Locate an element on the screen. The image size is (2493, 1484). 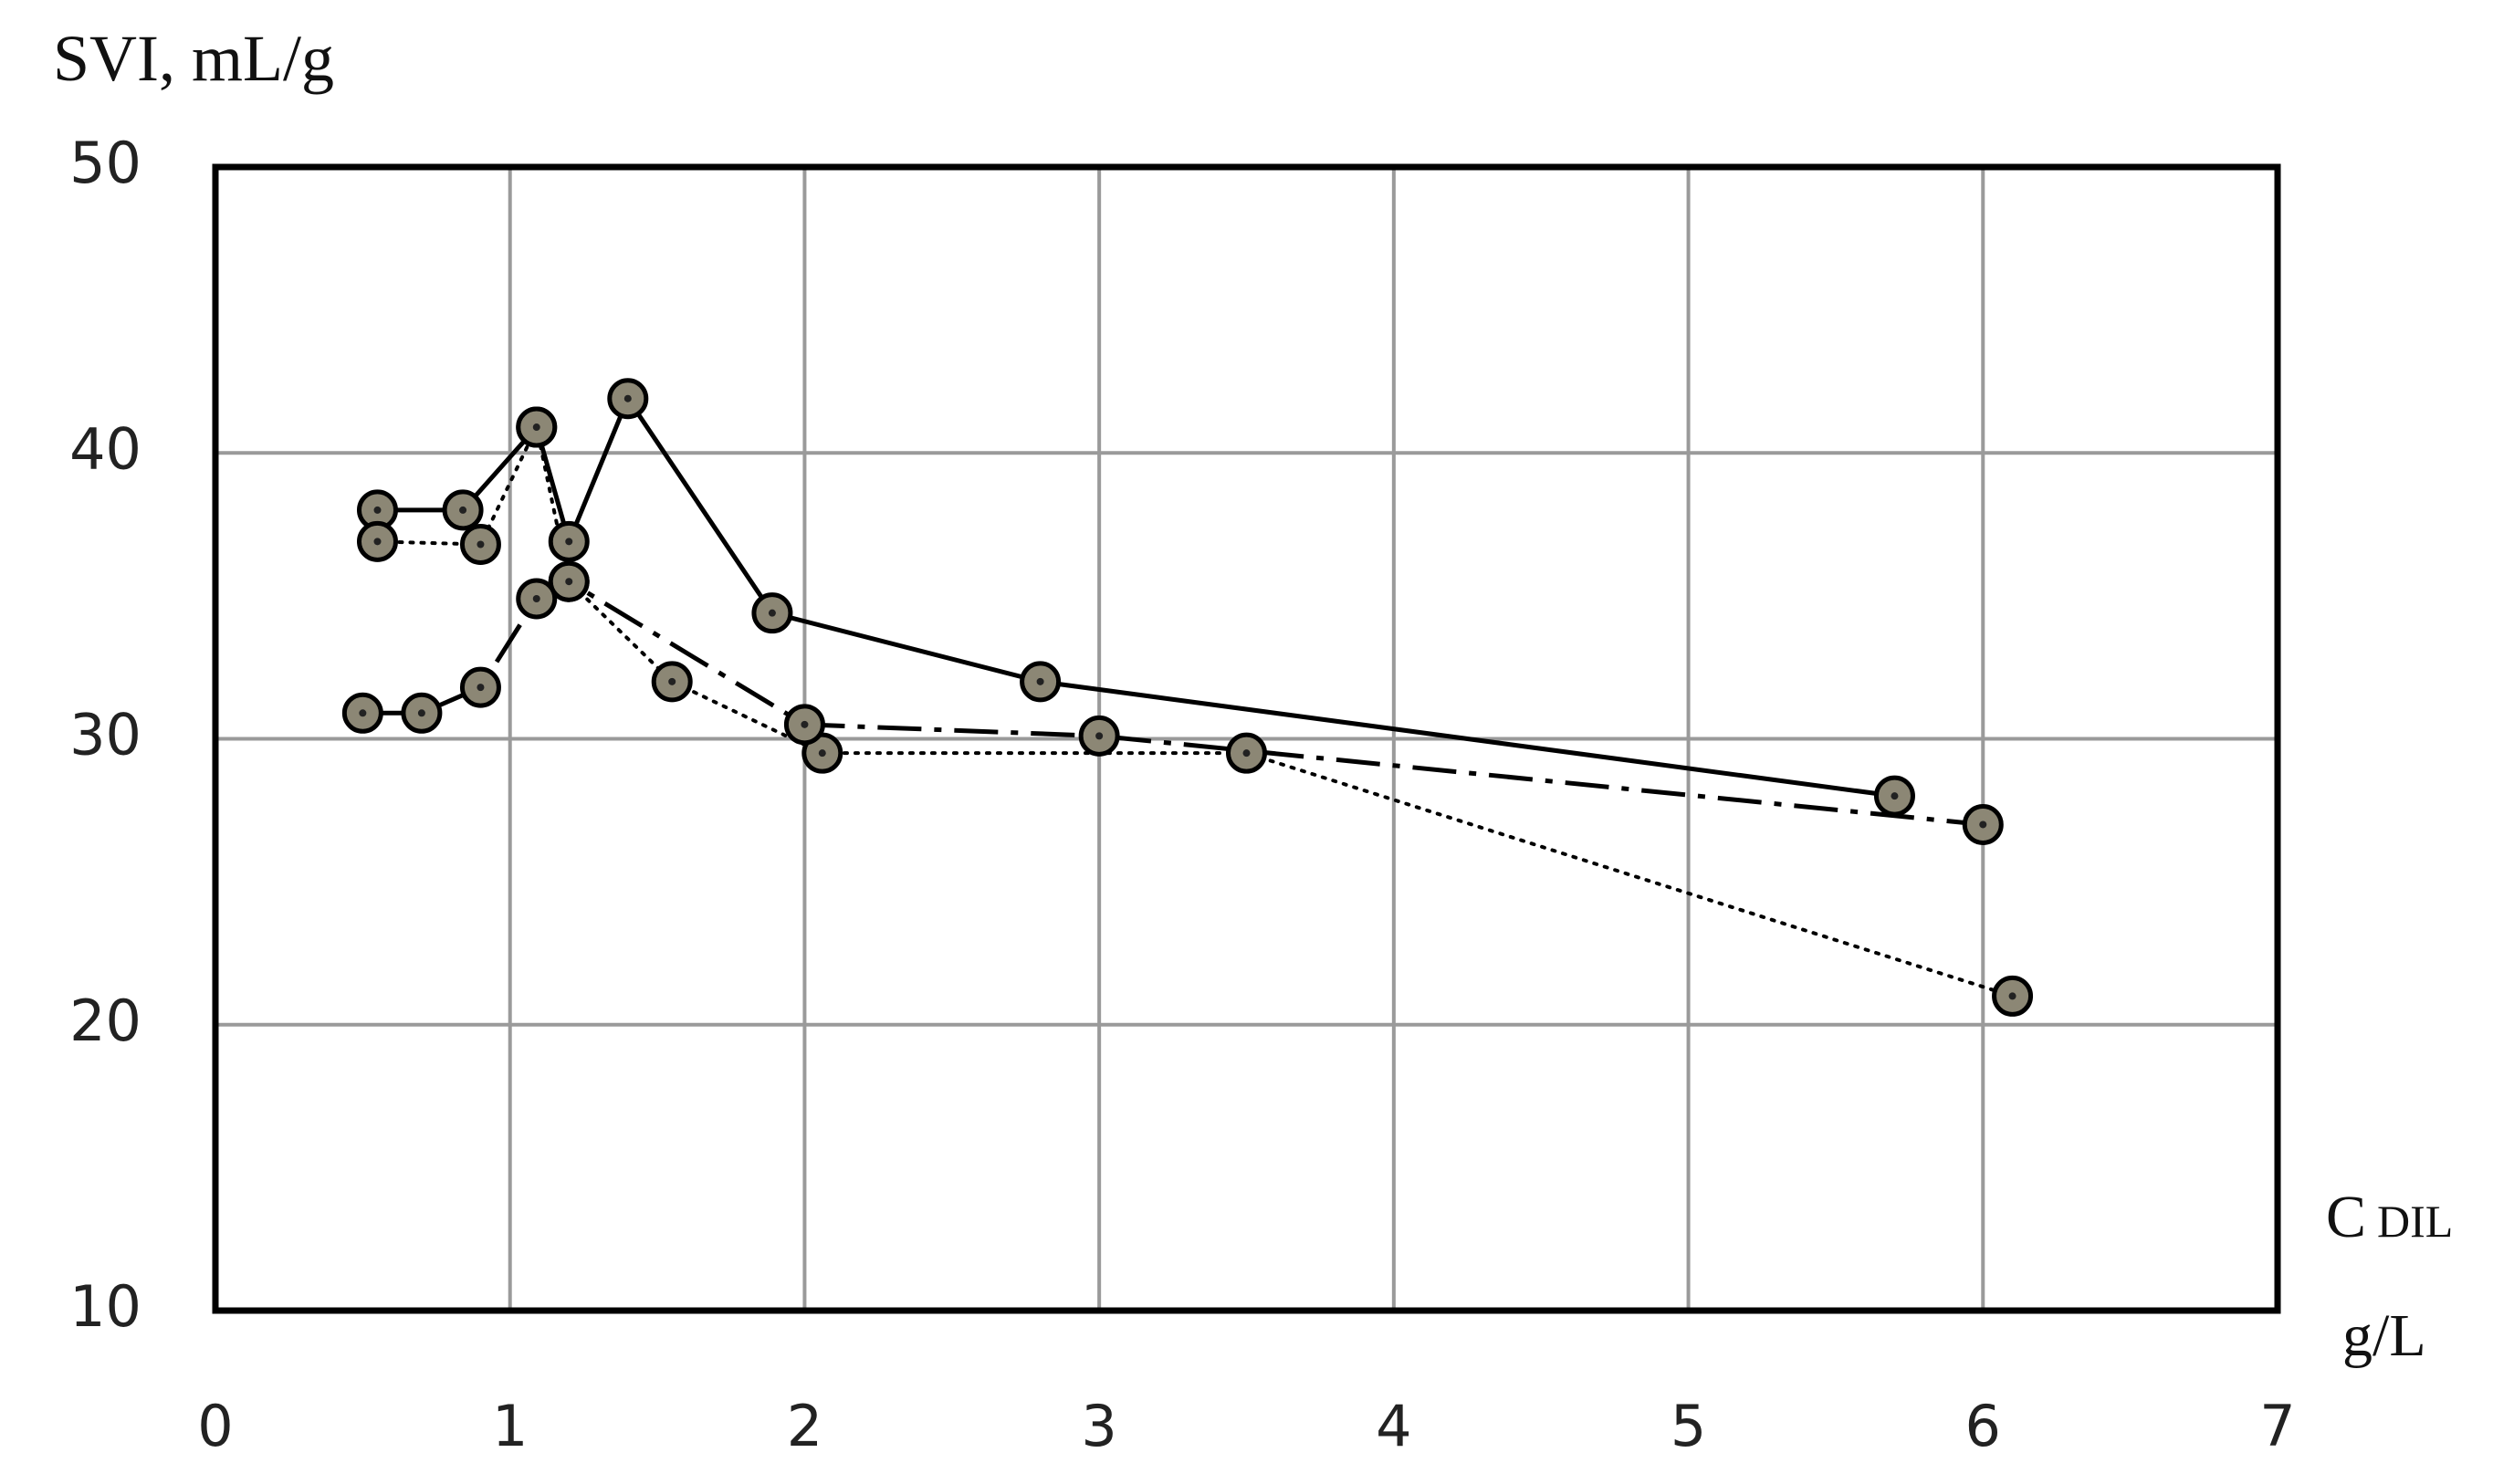
x-tick-label: 0 is located at coordinates (215, 1426).